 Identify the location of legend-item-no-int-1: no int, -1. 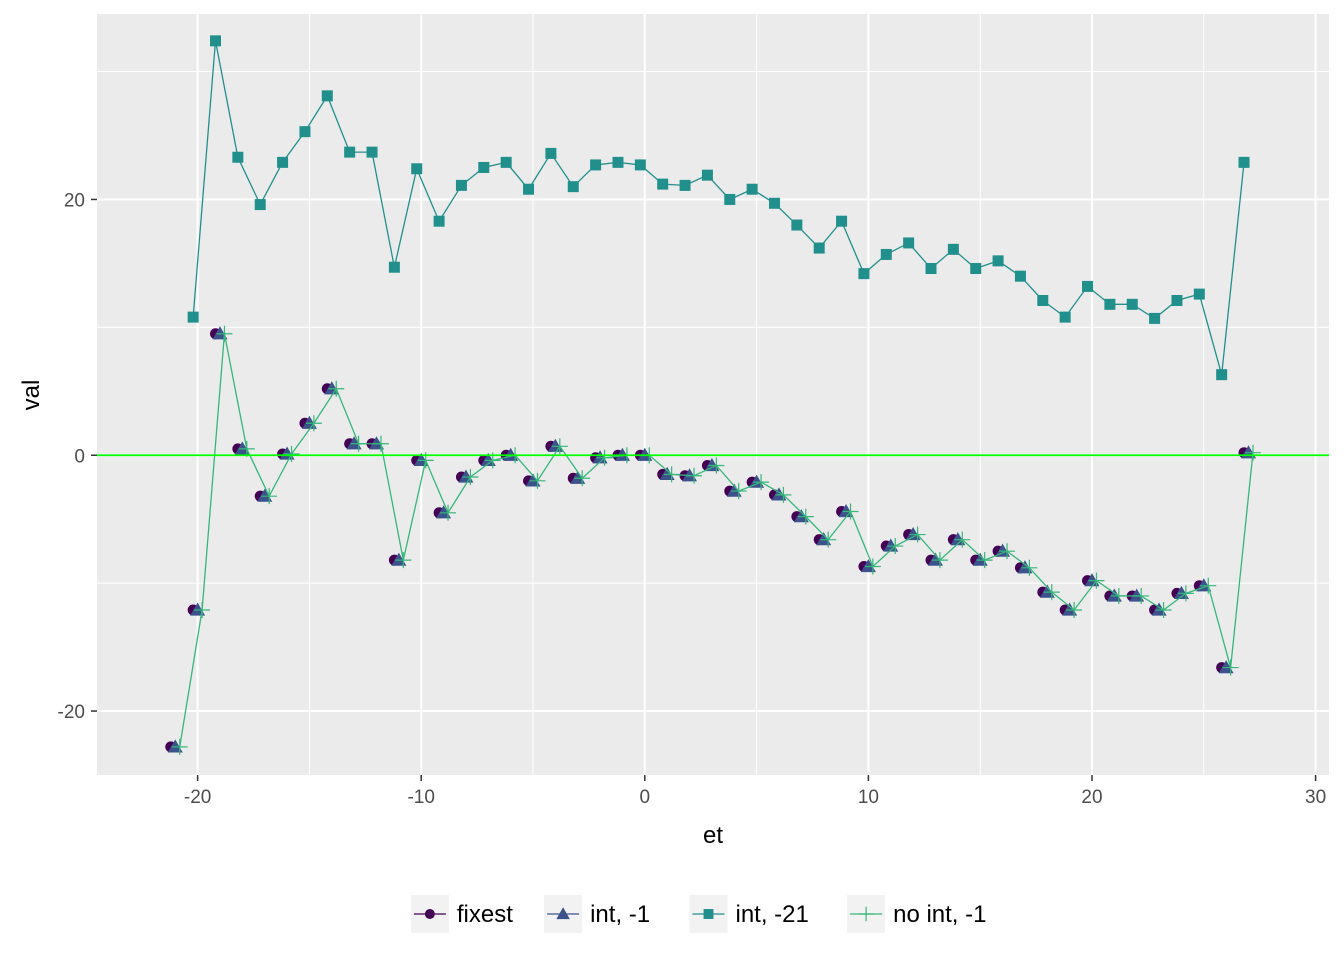
(916, 914).